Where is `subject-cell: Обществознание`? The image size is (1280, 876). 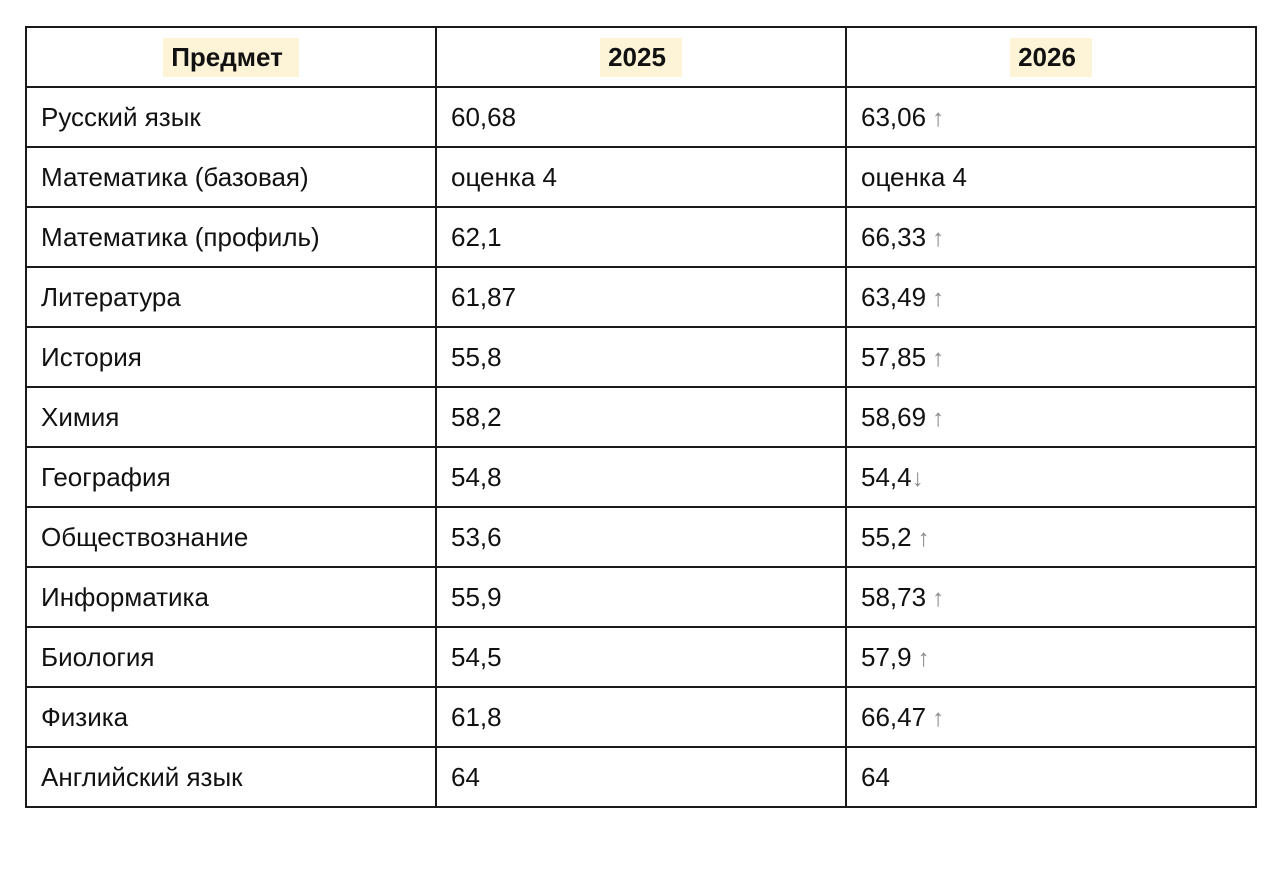
subject-cell: Обществознание is located at coordinates (231, 537).